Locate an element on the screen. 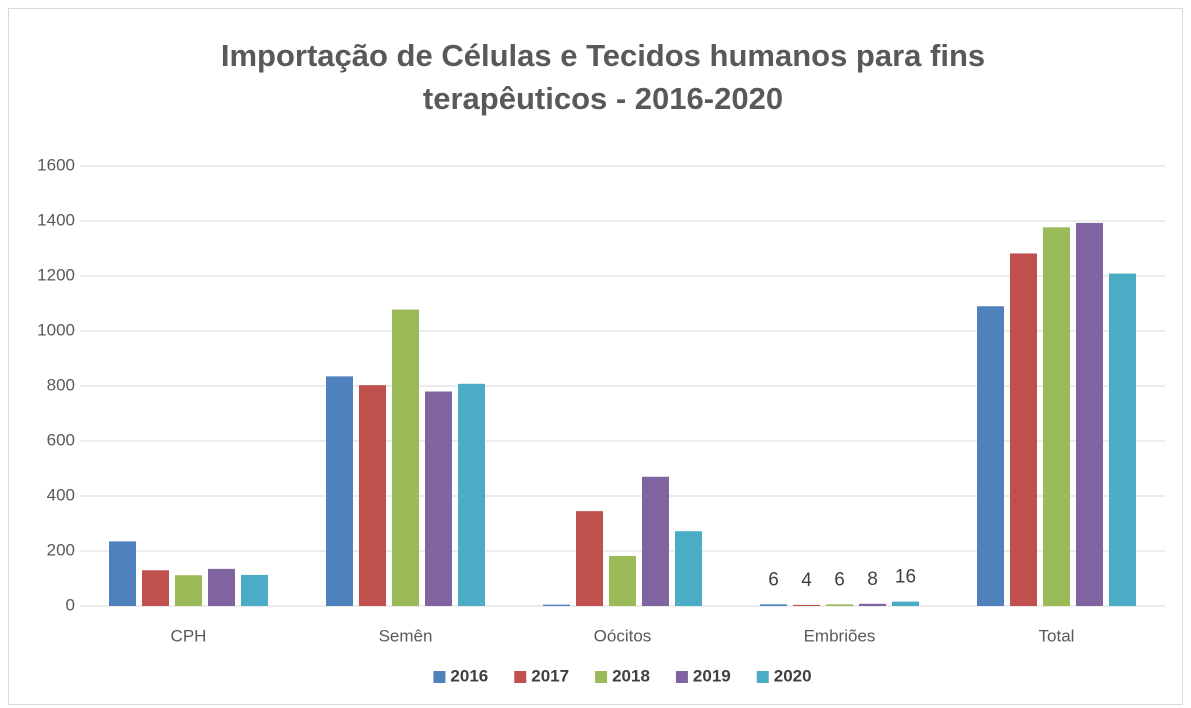 This screenshot has width=1191, height=708. x-tick-label: Total is located at coordinates (1057, 635).